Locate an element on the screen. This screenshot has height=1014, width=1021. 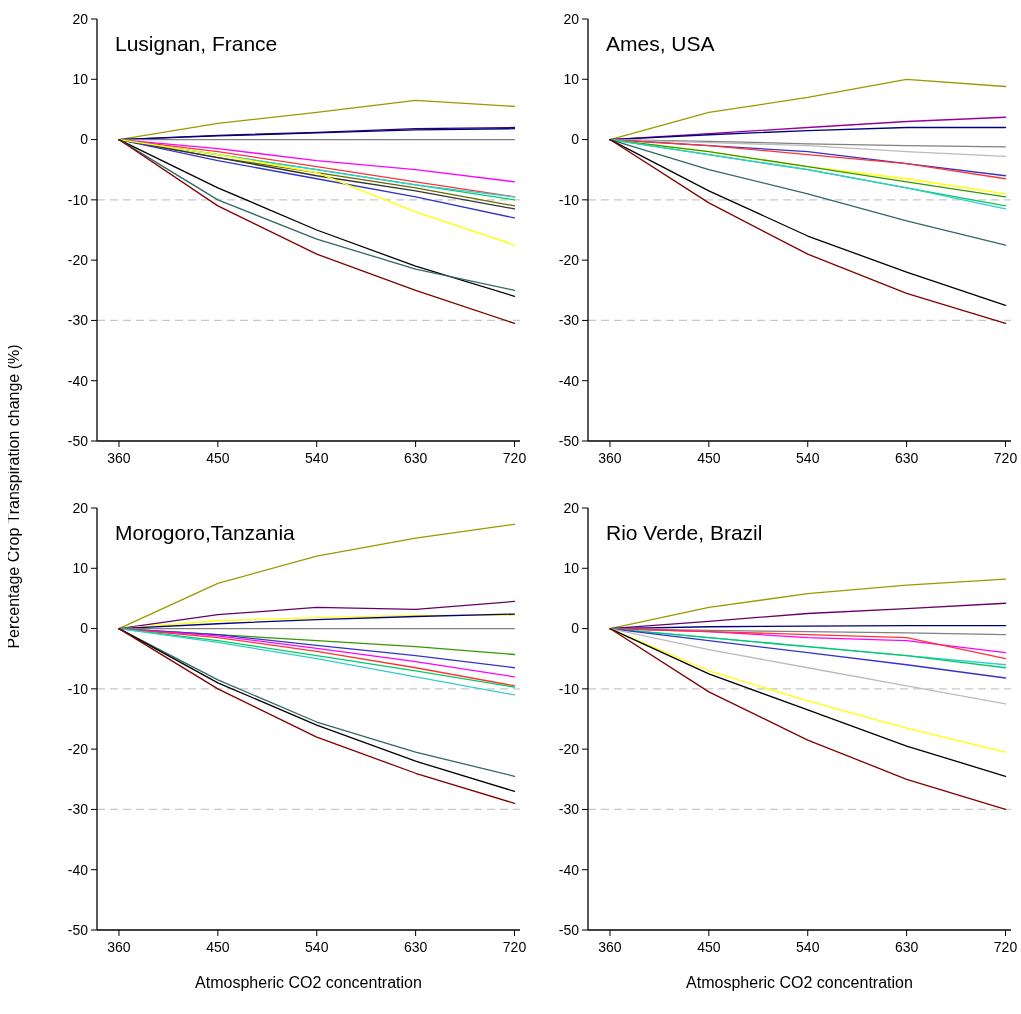
text: Lusignan, France is located at coordinates (196, 43).